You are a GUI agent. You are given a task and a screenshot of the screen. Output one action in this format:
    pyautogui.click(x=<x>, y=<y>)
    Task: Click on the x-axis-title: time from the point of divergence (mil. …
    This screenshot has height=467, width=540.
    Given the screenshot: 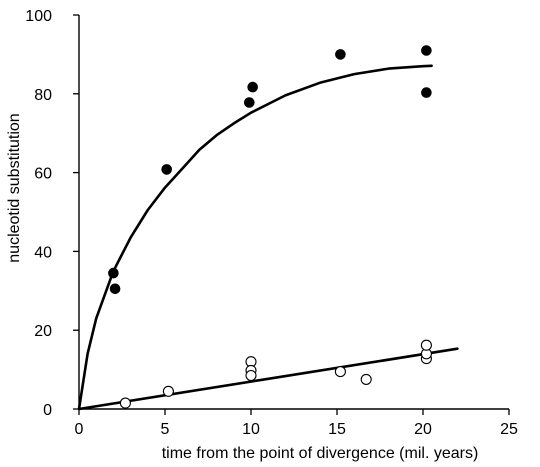 What is the action you would take?
    pyautogui.click(x=320, y=453)
    